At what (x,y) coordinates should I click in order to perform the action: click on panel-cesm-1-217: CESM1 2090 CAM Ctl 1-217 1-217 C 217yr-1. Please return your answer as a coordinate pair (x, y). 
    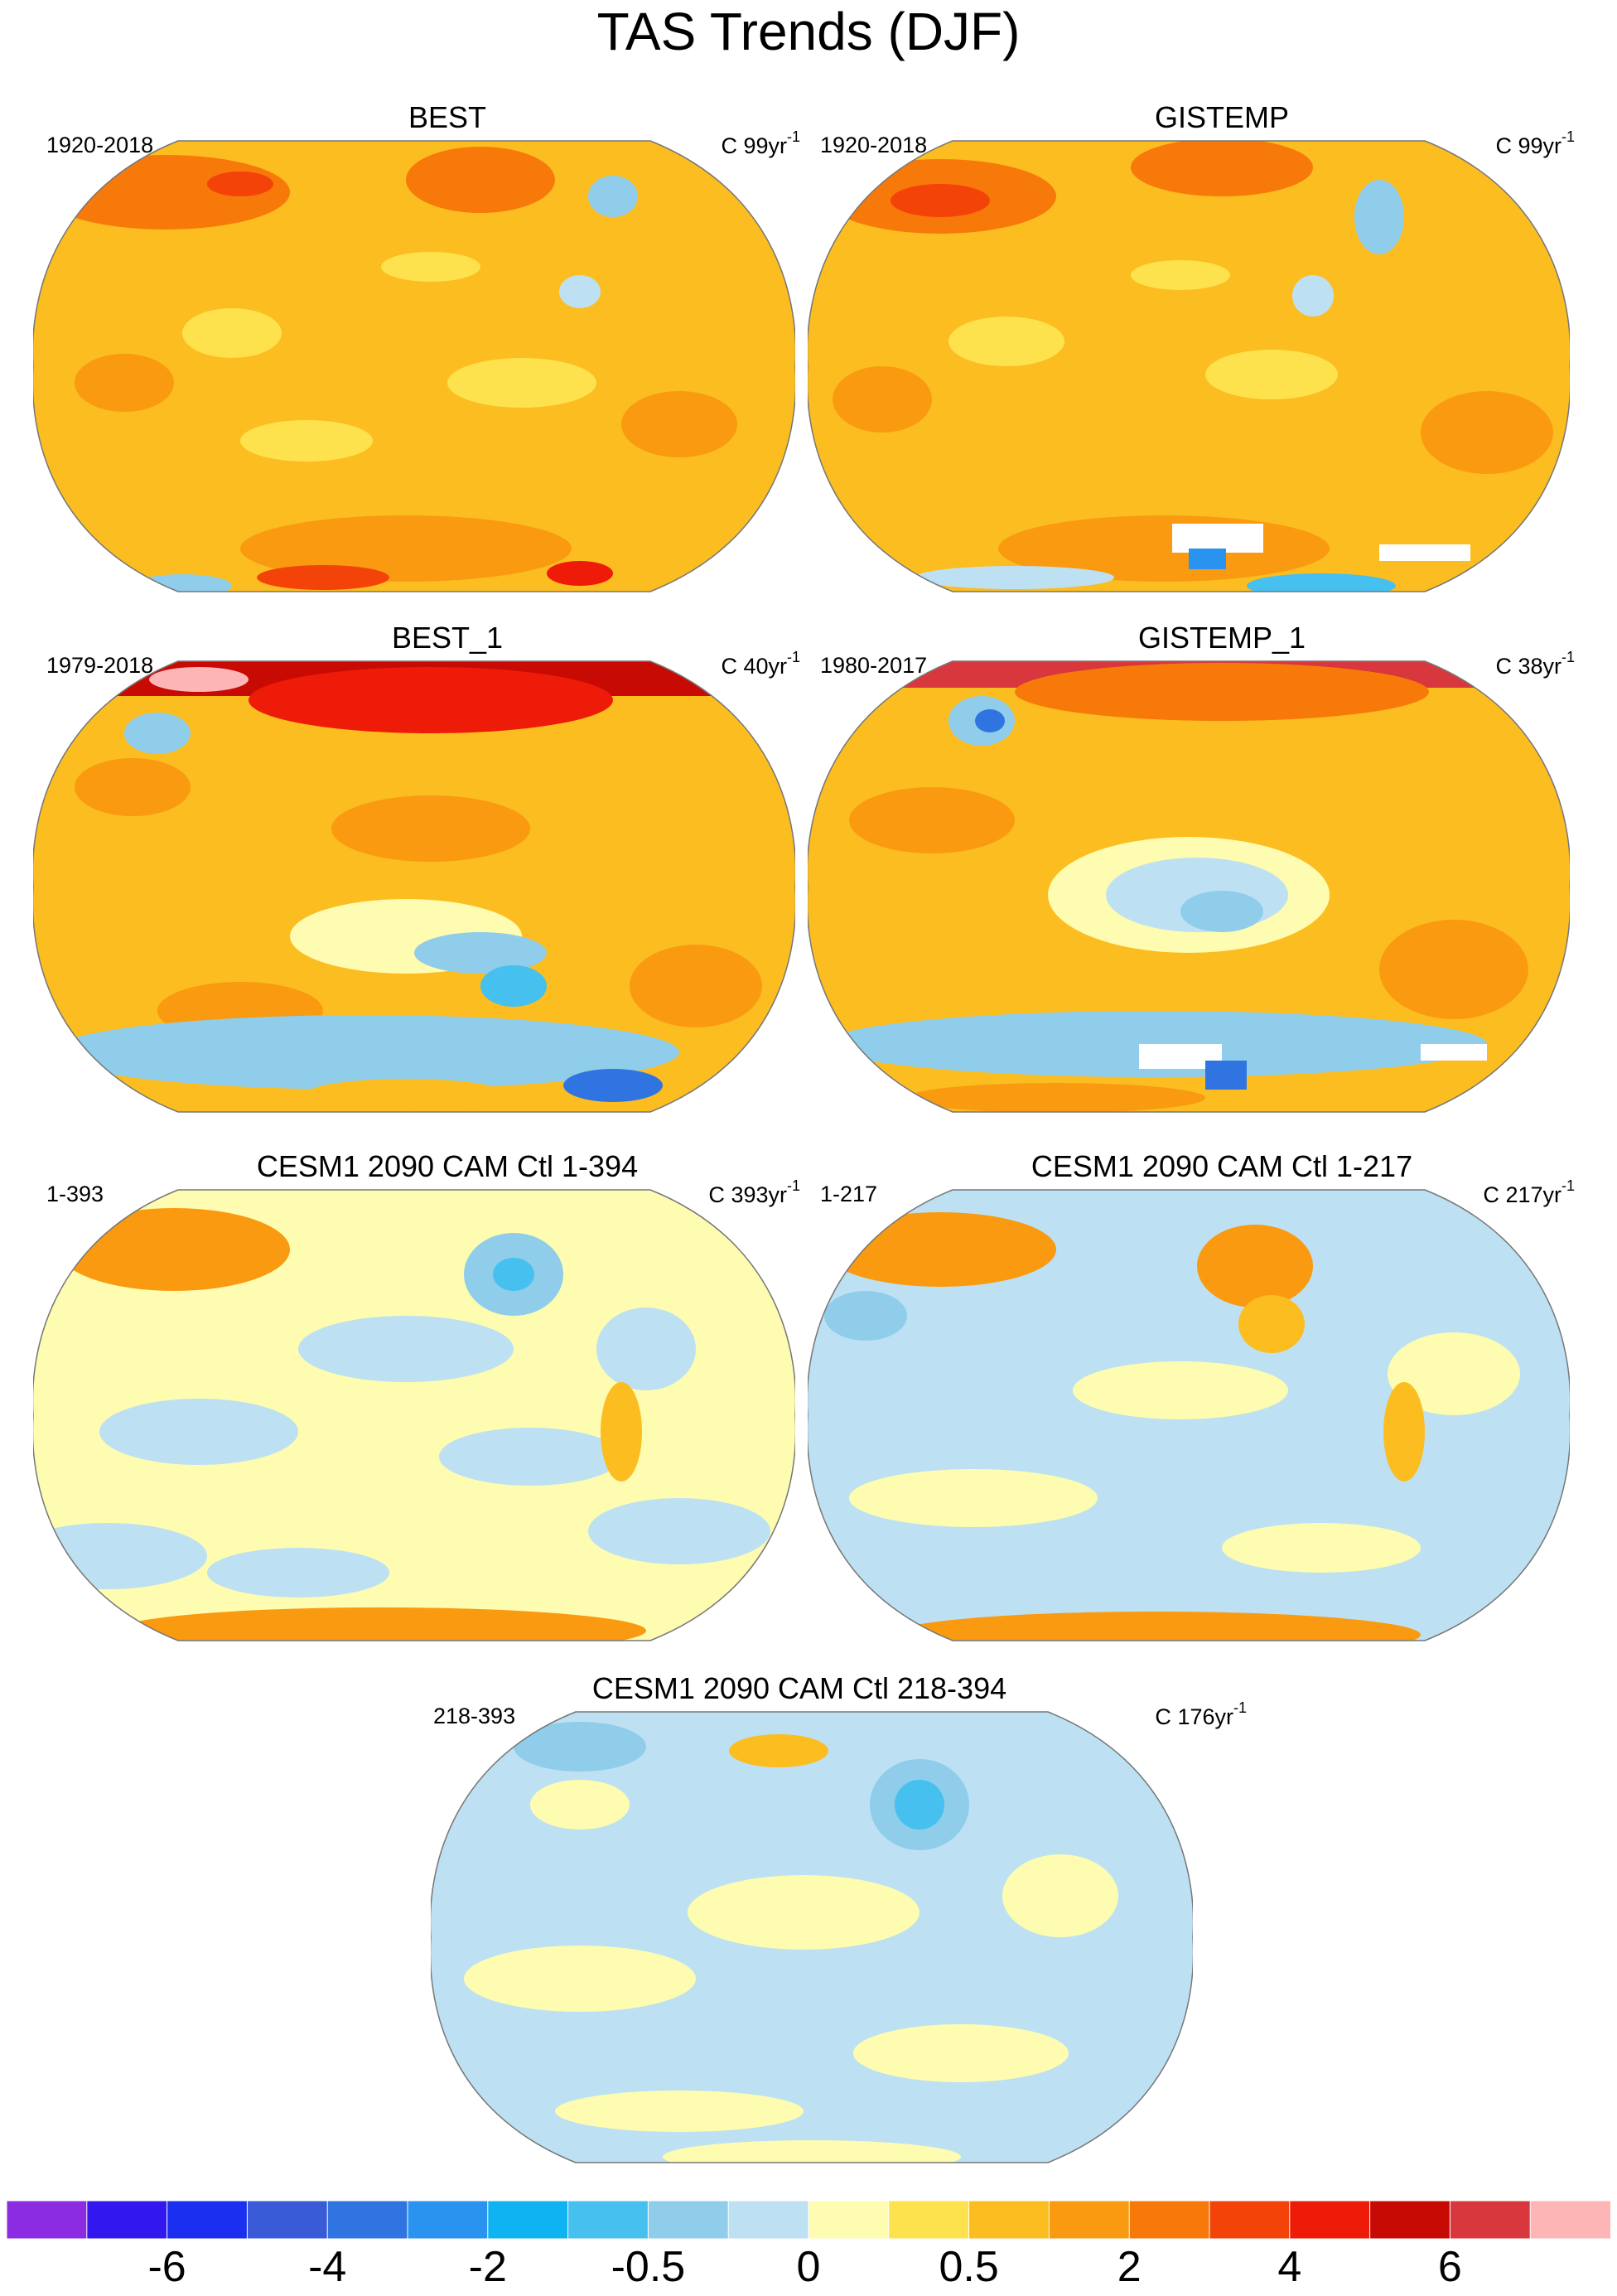
    Looking at the image, I should click on (1191, 1399).